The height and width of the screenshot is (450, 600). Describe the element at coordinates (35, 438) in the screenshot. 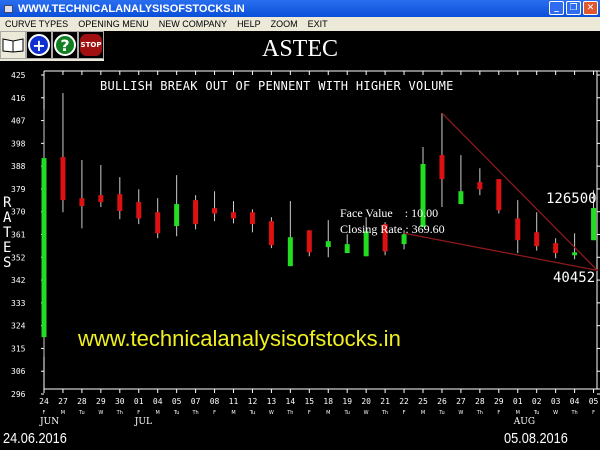

I see `start-date: 24.06.2016` at that location.